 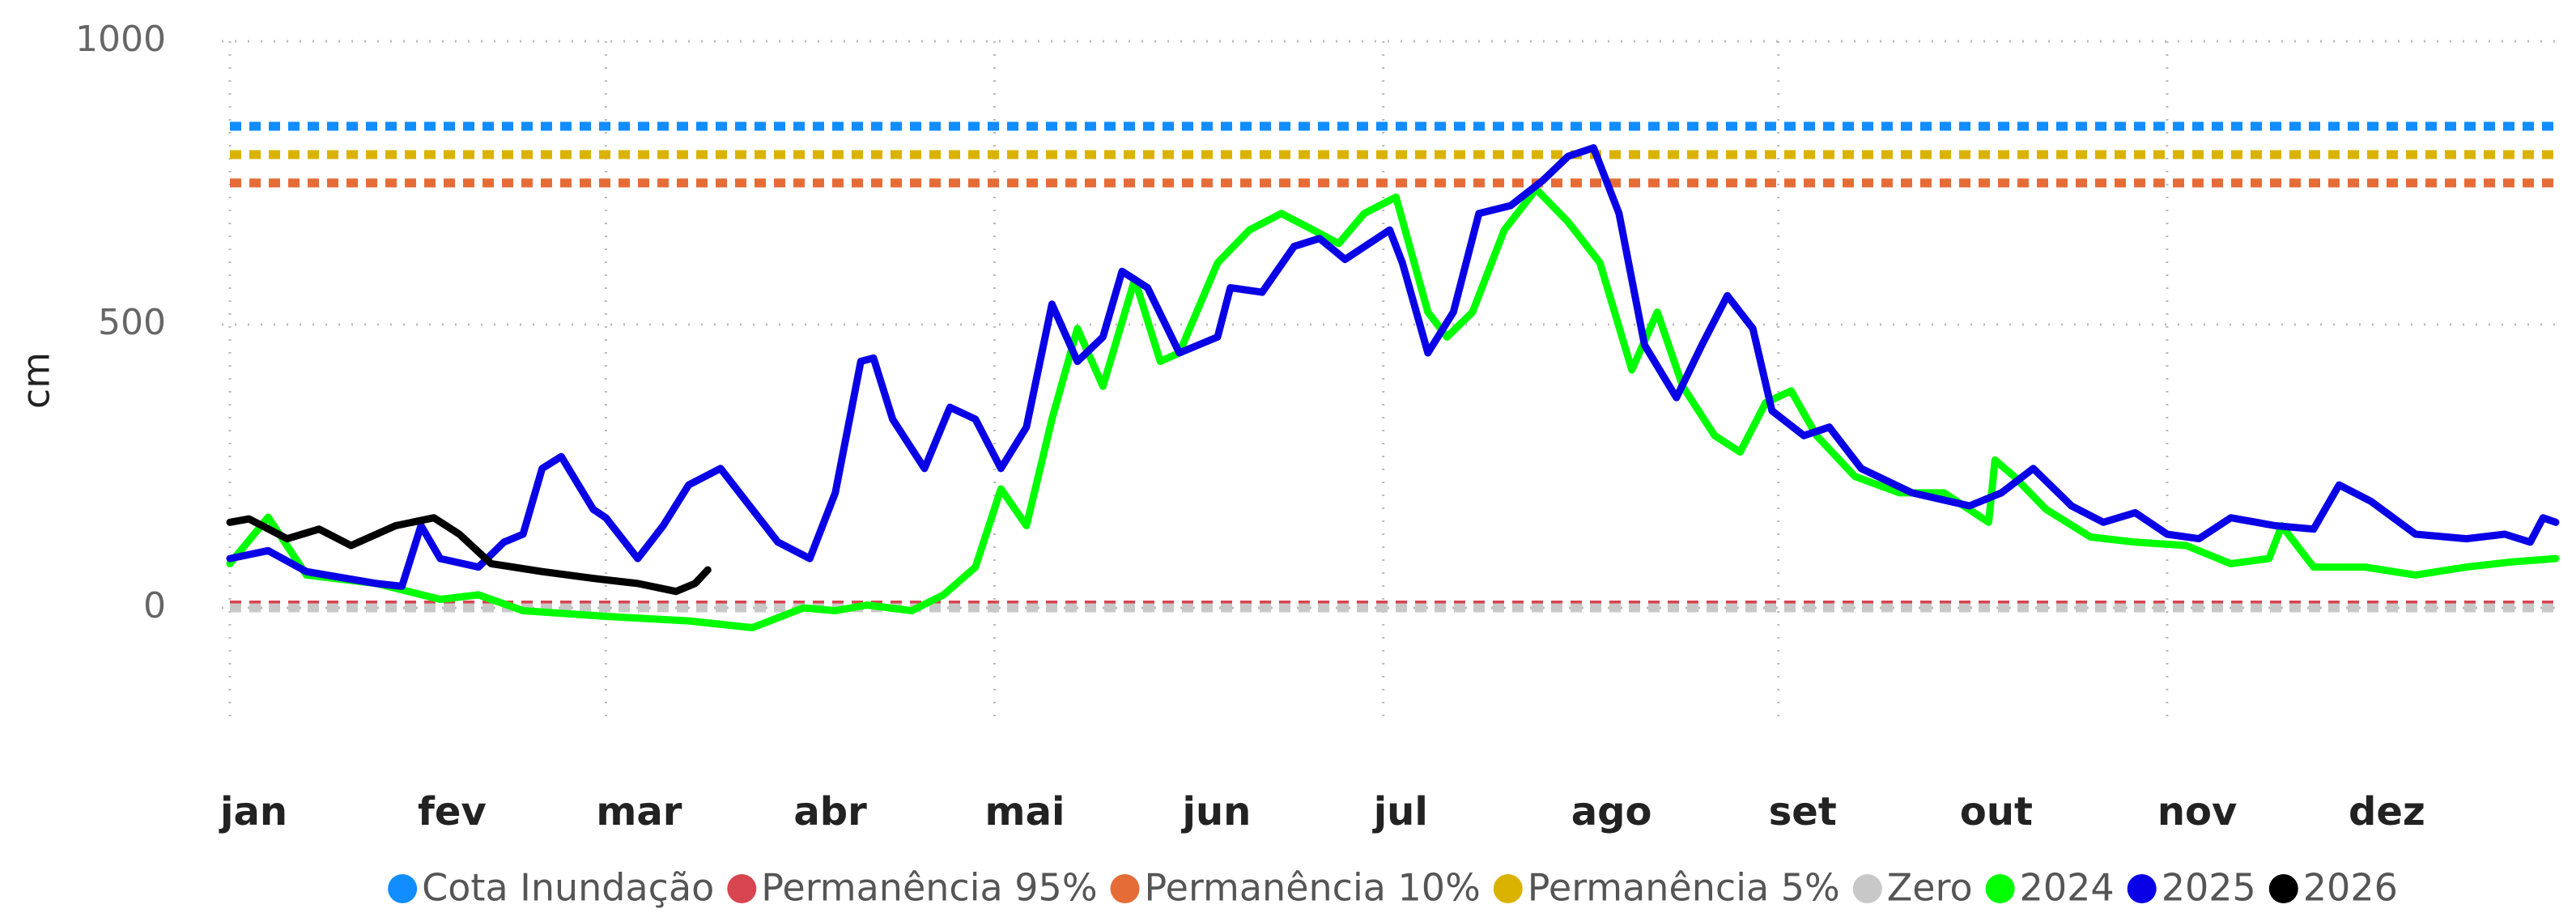 What do you see at coordinates (1684, 888) in the screenshot?
I see `legend-label: Permanência 5%` at bounding box center [1684, 888].